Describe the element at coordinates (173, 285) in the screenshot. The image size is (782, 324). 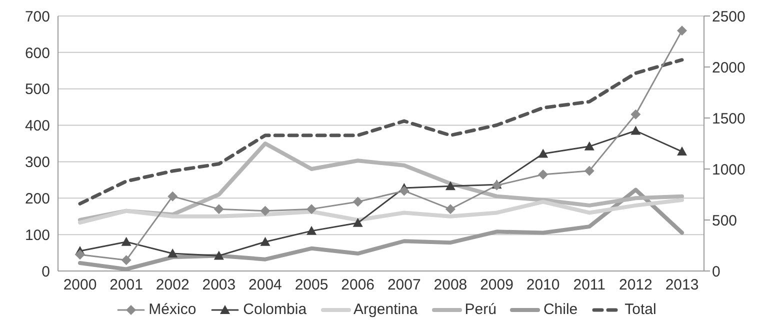
I see `x-tick-label: 2002` at that location.